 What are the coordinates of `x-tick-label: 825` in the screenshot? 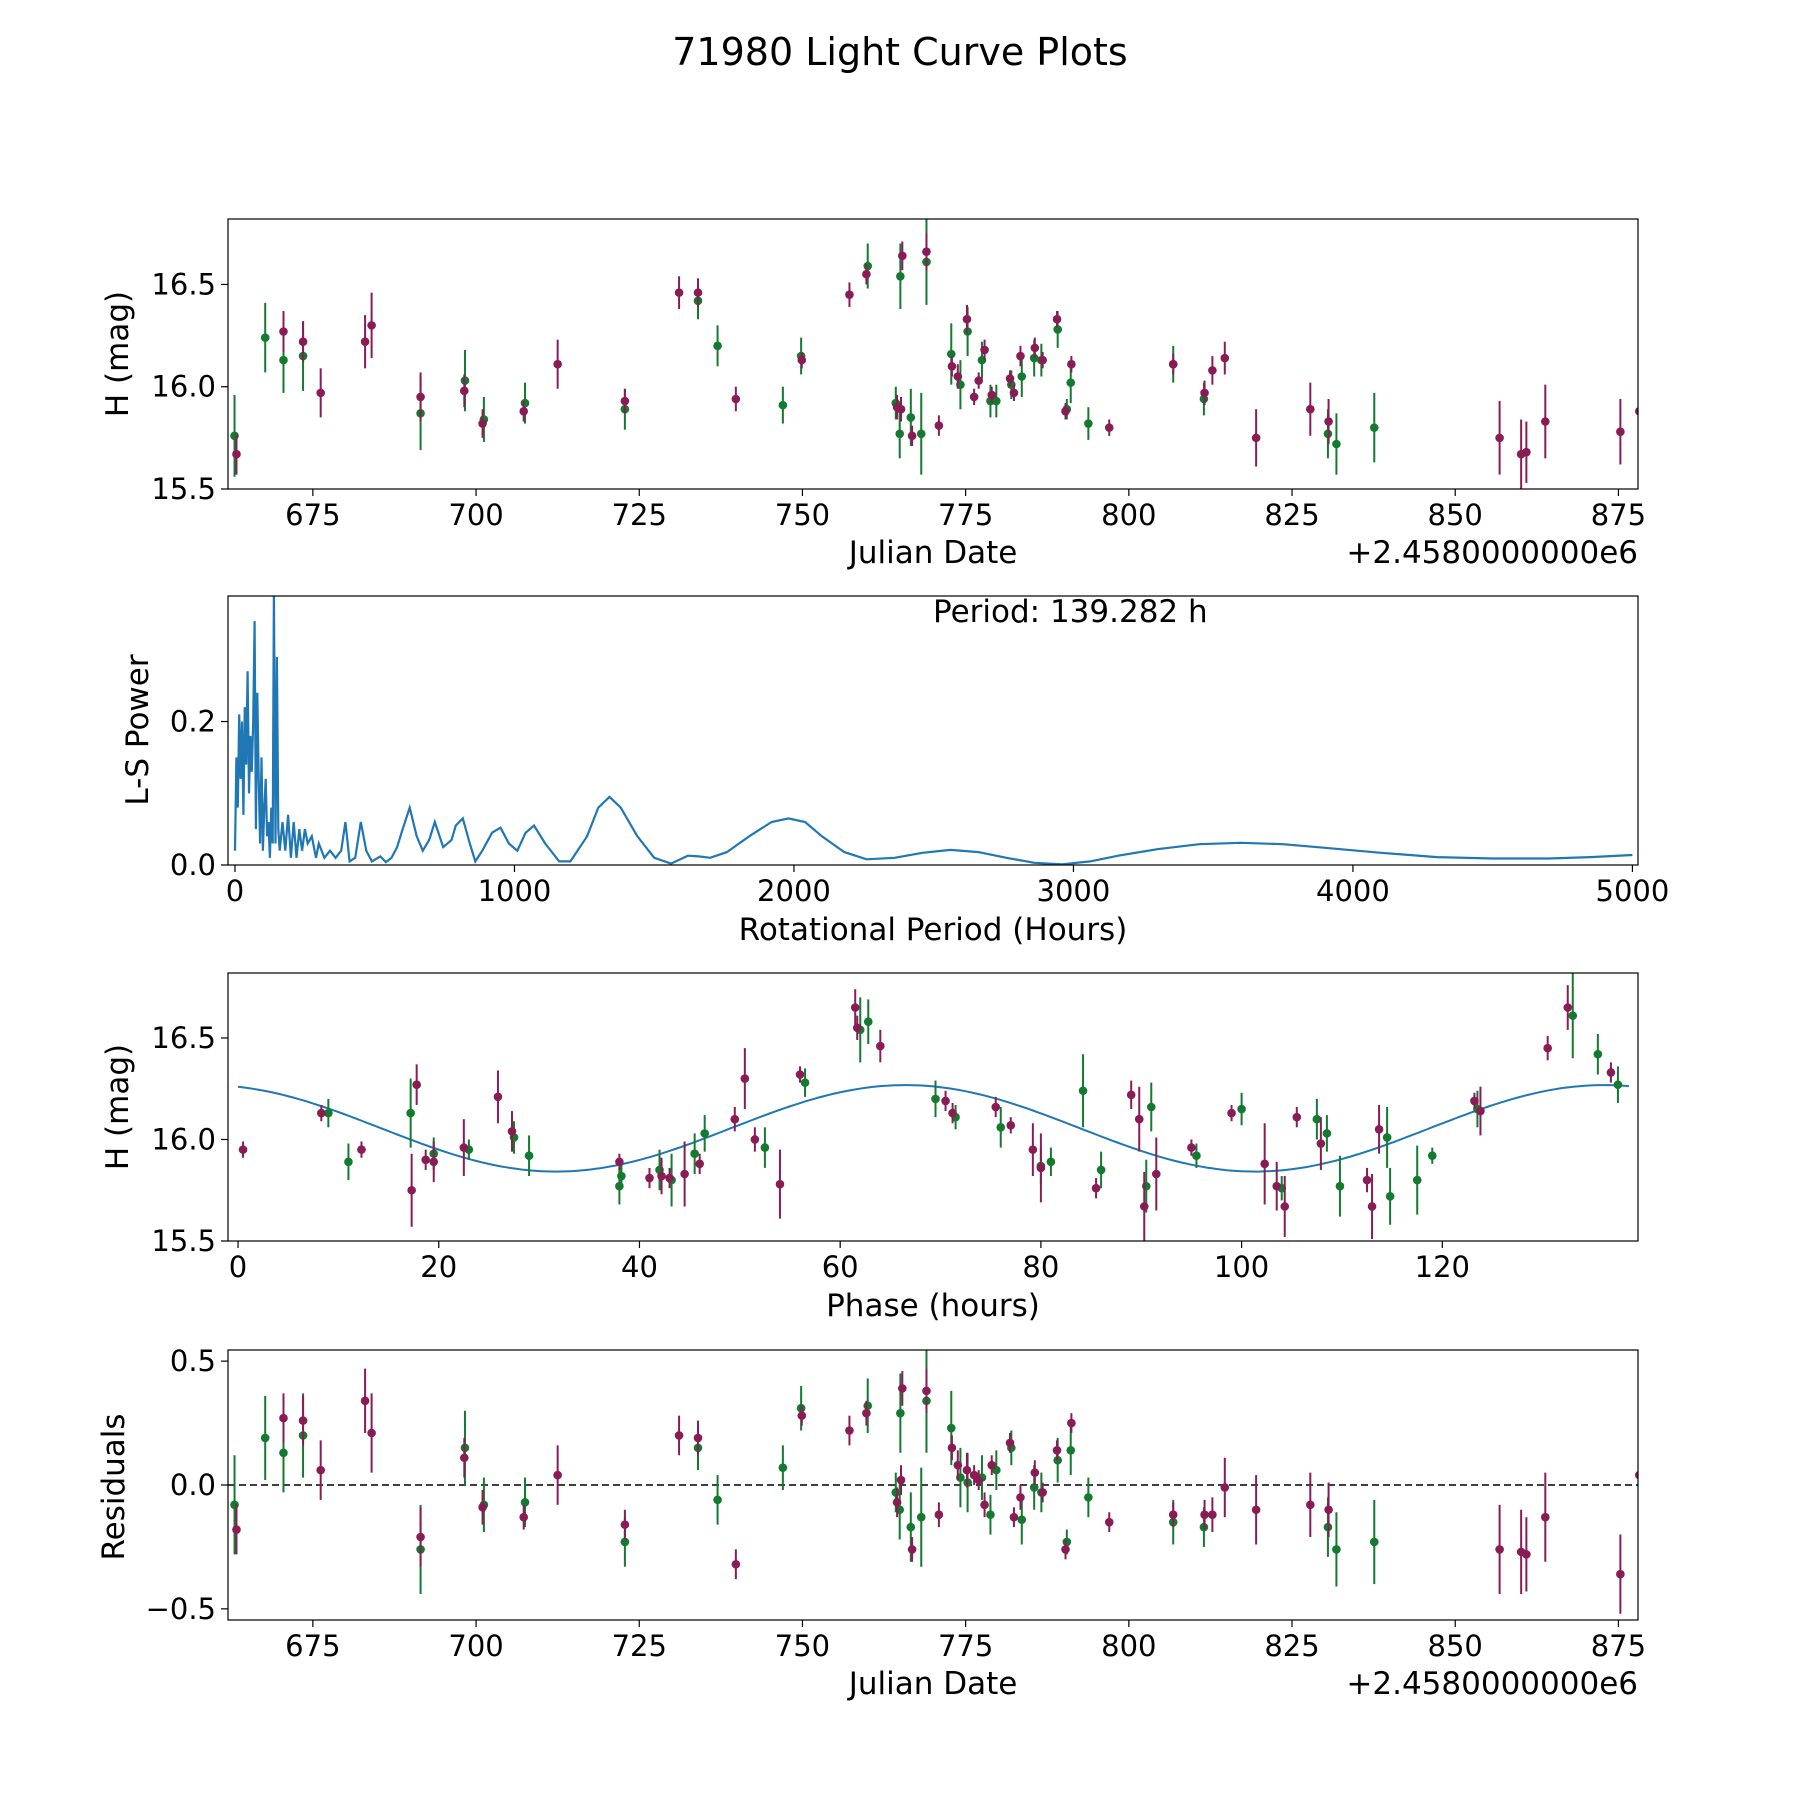 It's located at (1291, 1646).